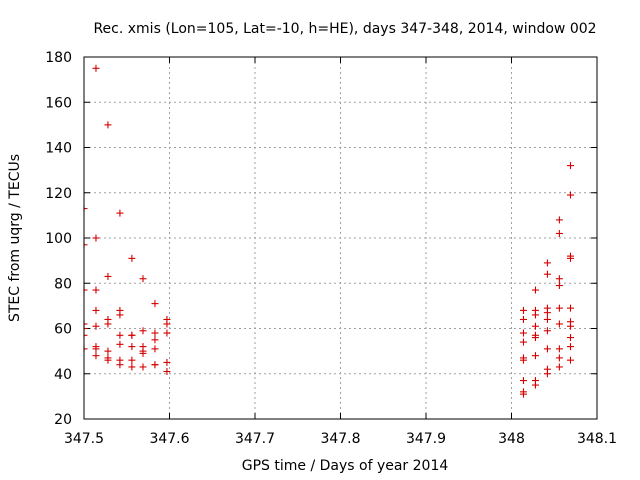  What do you see at coordinates (426, 439) in the screenshot?
I see `x-tick-label: 347.9` at bounding box center [426, 439].